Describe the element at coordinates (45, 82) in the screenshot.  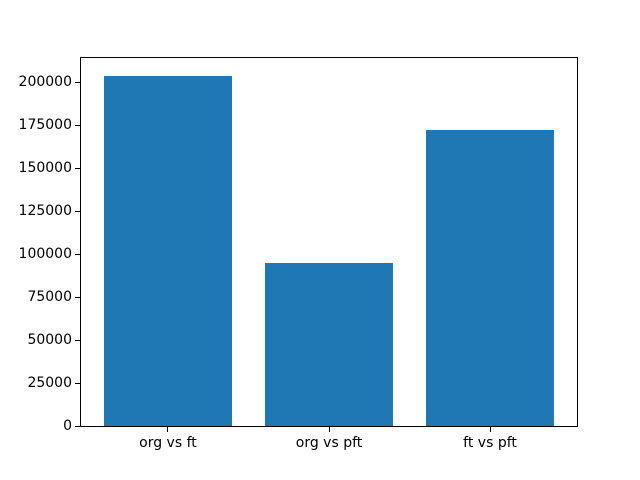
I see `y-tick-label: 200000` at that location.